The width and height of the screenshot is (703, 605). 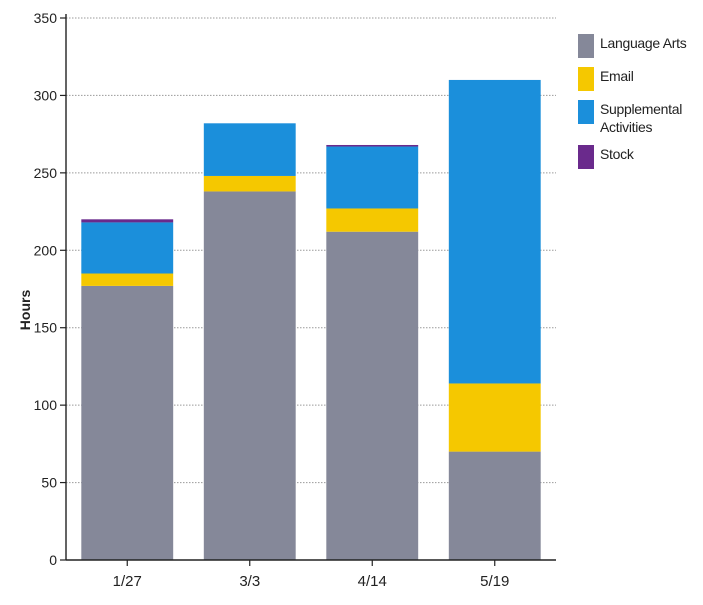 I want to click on y-tick-label: 300, so click(x=46, y=95).